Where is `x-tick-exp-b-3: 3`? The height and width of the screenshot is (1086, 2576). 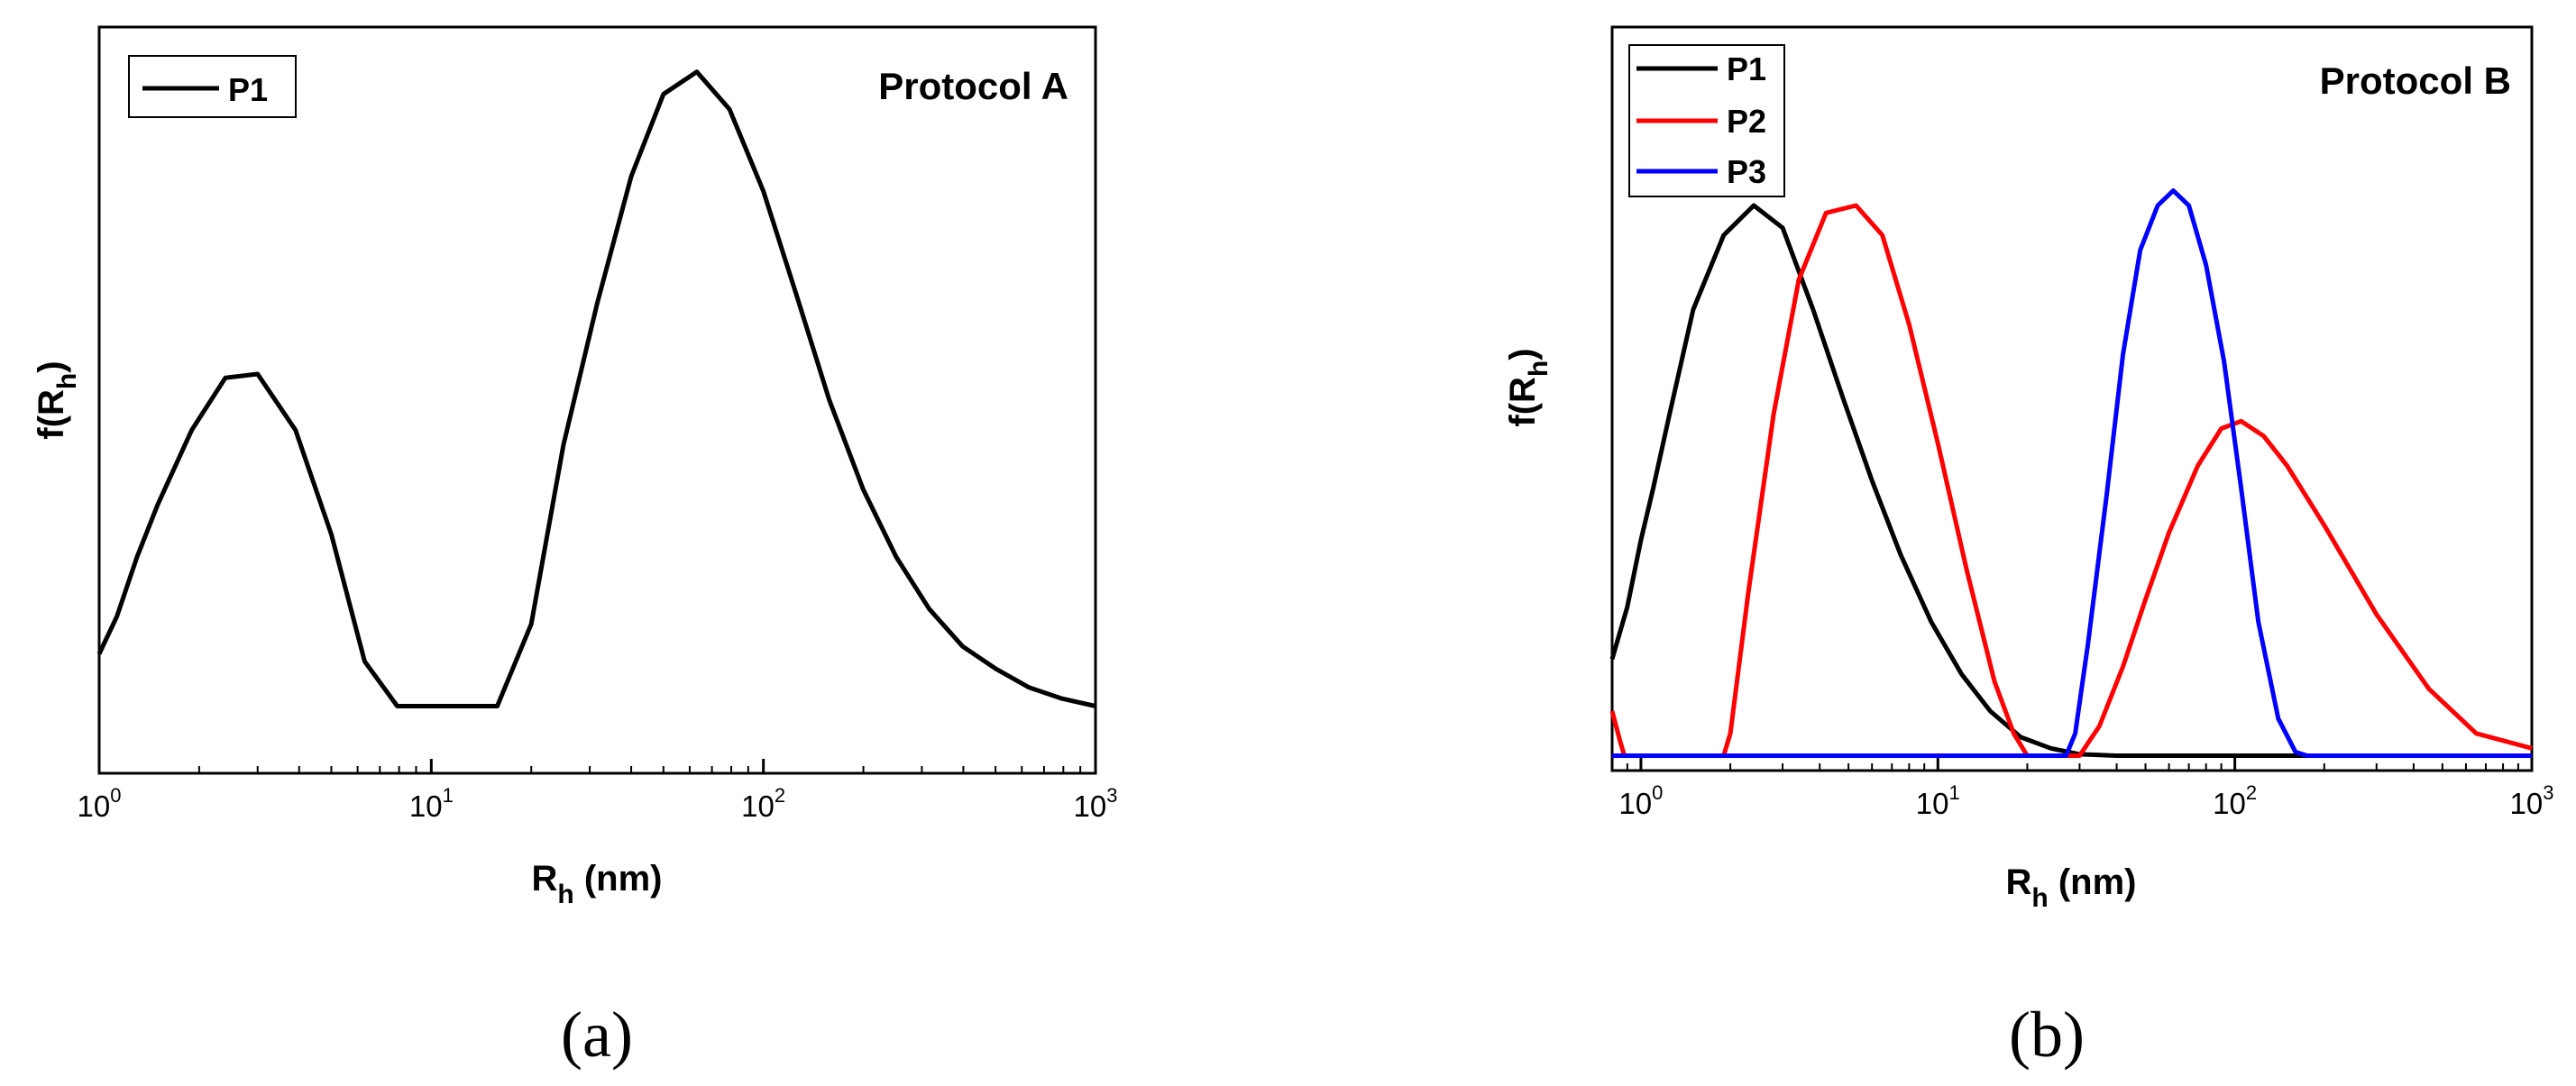
x-tick-exp-b-3: 3 is located at coordinates (2548, 793).